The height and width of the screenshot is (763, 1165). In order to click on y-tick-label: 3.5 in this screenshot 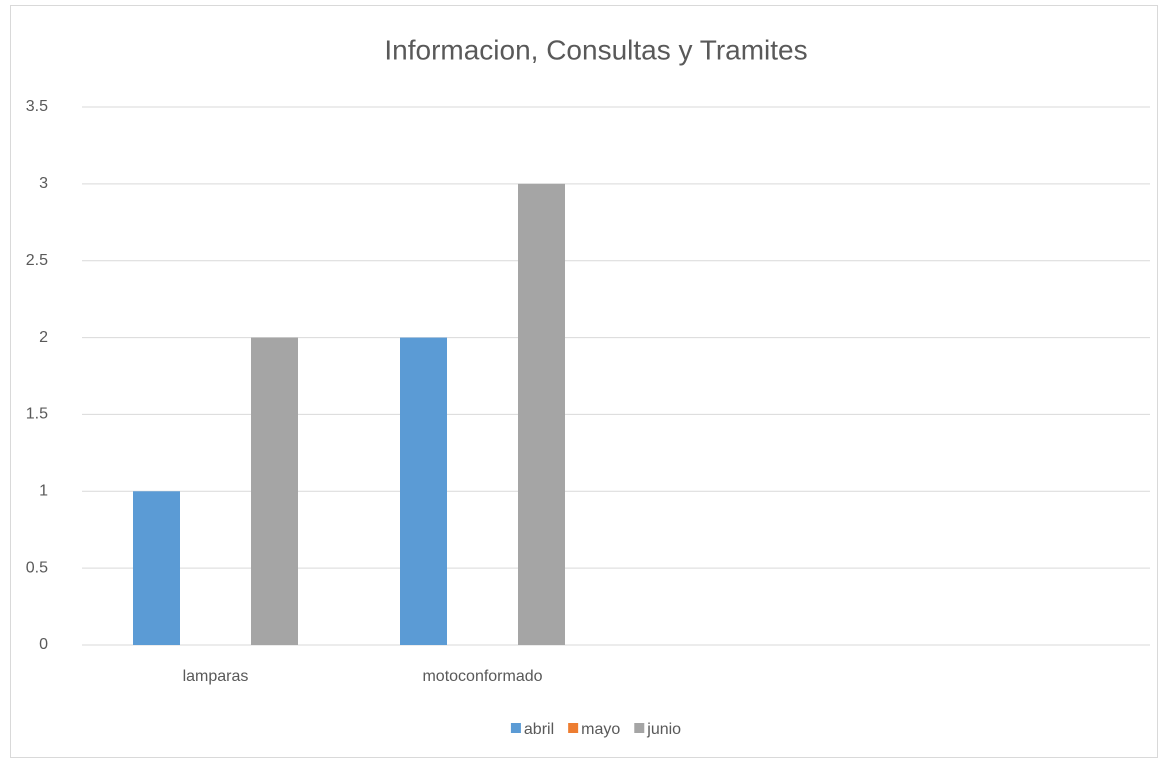, I will do `click(37, 106)`.